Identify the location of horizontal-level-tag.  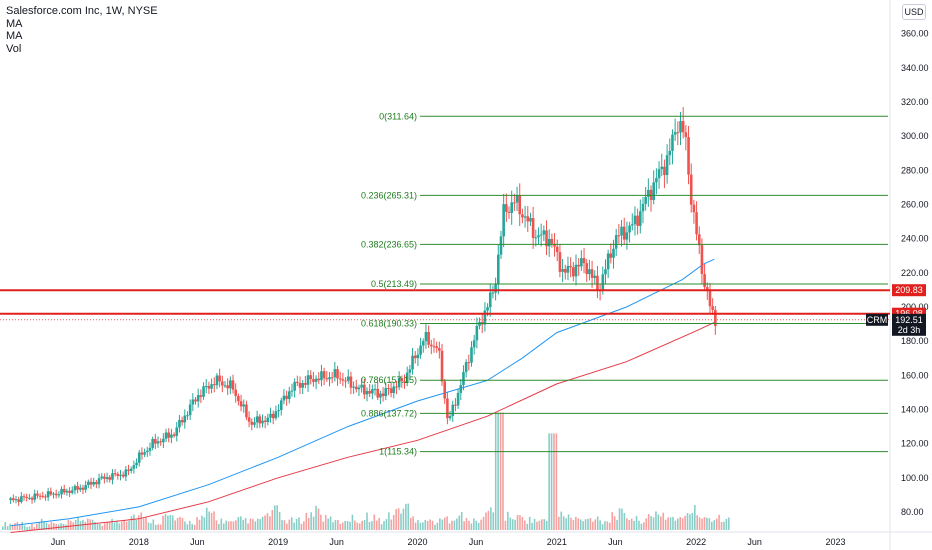
(909, 290).